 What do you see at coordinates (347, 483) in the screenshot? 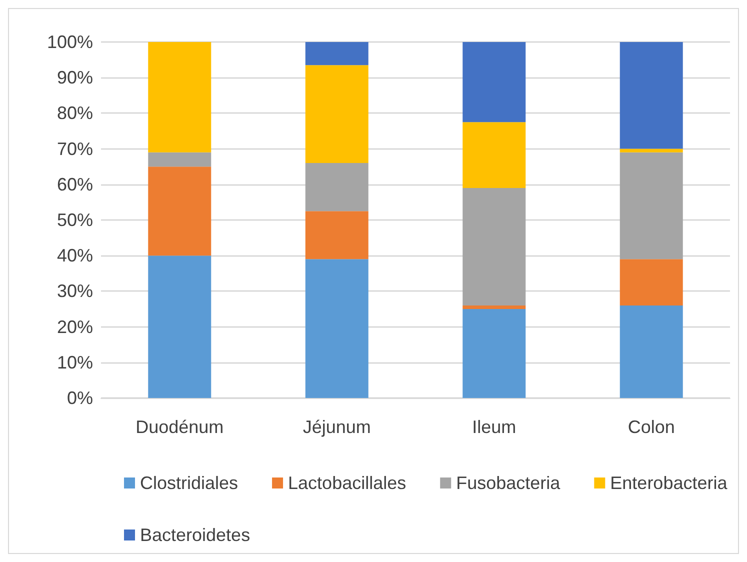
I see `legend-label: Lactobacillales` at bounding box center [347, 483].